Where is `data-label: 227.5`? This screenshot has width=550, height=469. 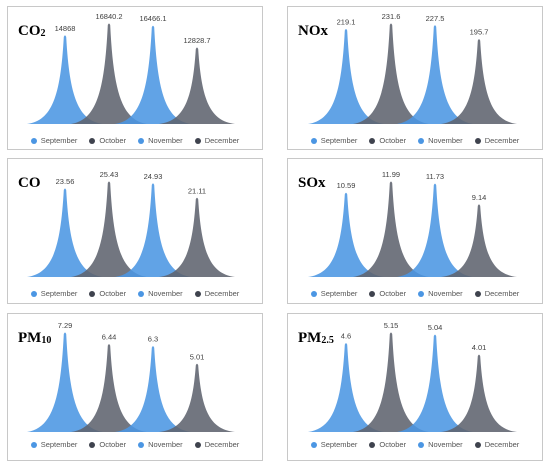 data-label: 227.5 is located at coordinates (435, 18).